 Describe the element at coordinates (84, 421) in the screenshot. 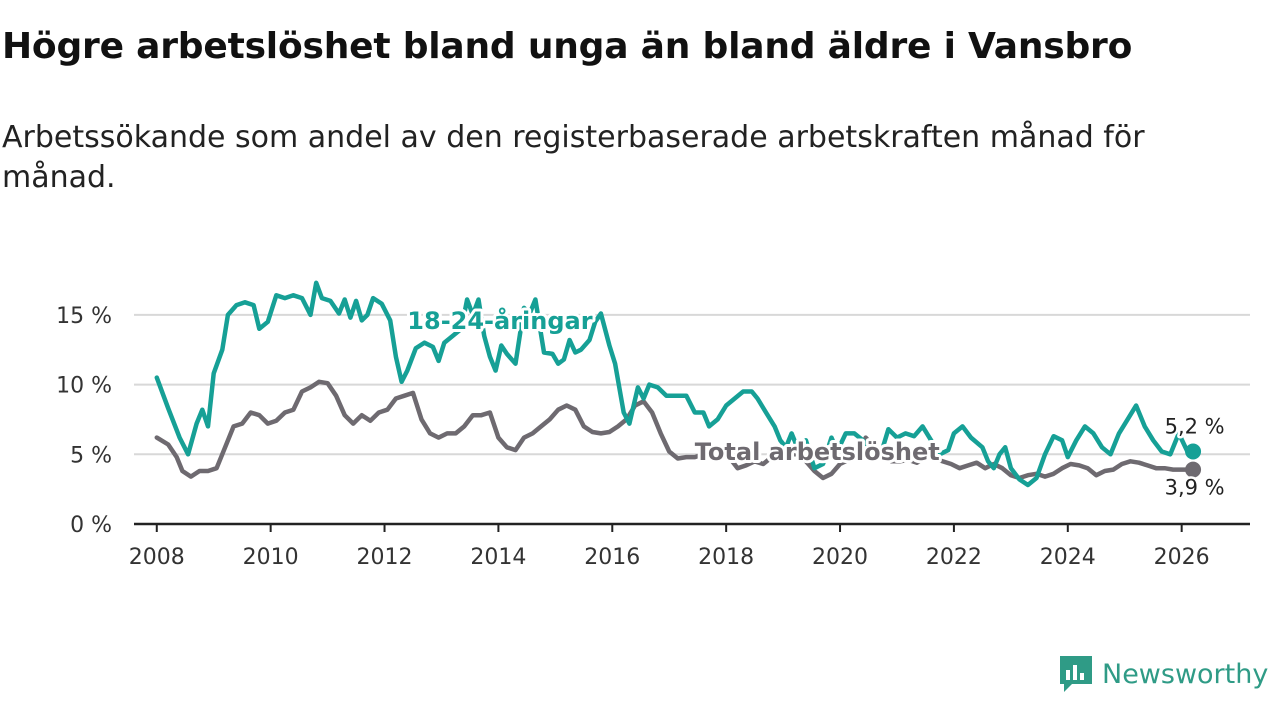

I see `y-axis-ticks: 0 % 5 % 10 % 15 %` at that location.